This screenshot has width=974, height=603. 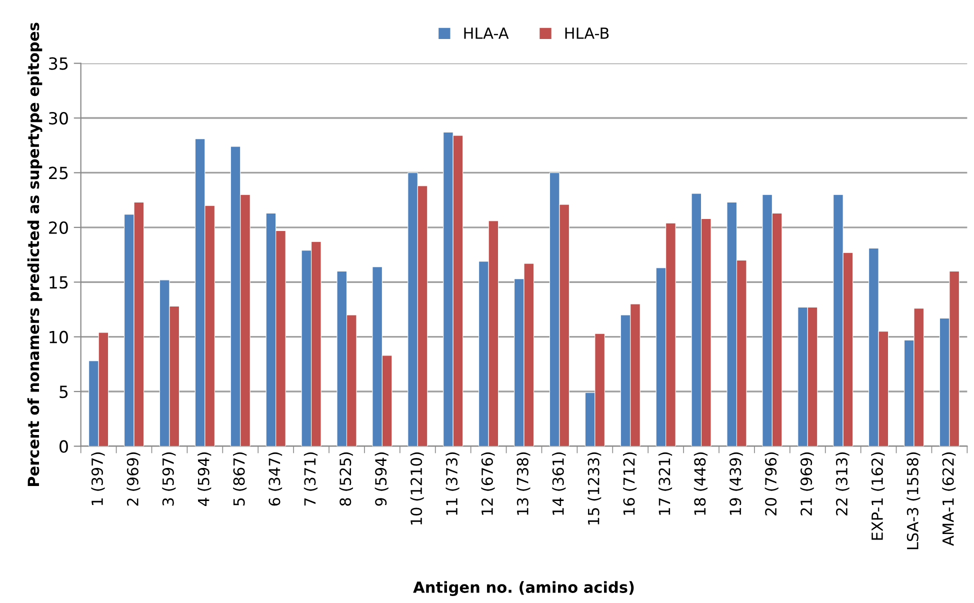 What do you see at coordinates (58, 227) in the screenshot?
I see `y-tick-label: 20` at bounding box center [58, 227].